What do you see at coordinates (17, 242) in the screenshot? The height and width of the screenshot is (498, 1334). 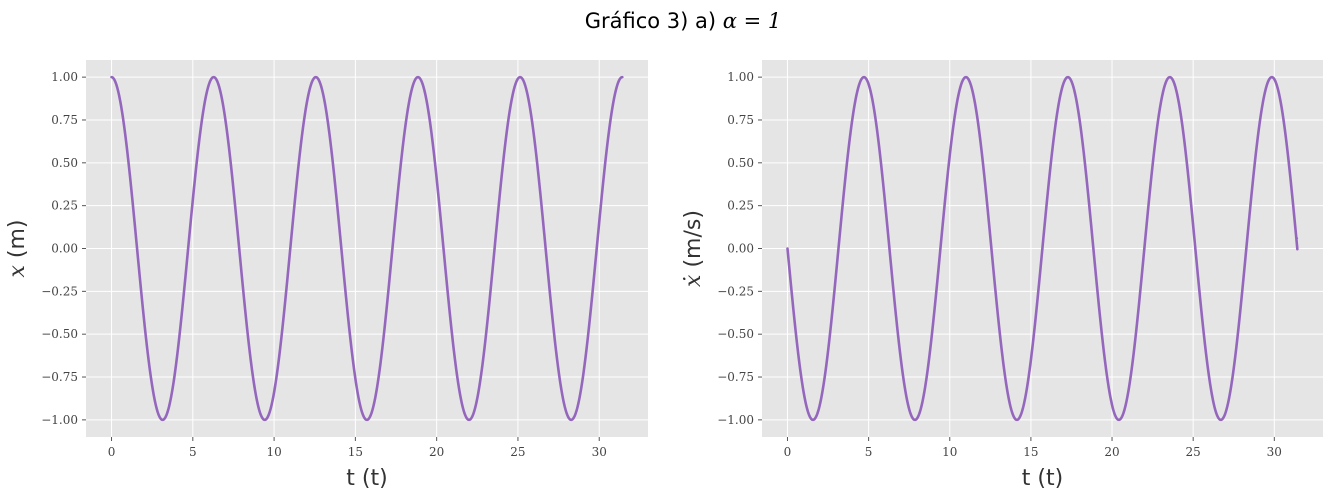 I see `y-axis-label-unit: (m)` at bounding box center [17, 242].